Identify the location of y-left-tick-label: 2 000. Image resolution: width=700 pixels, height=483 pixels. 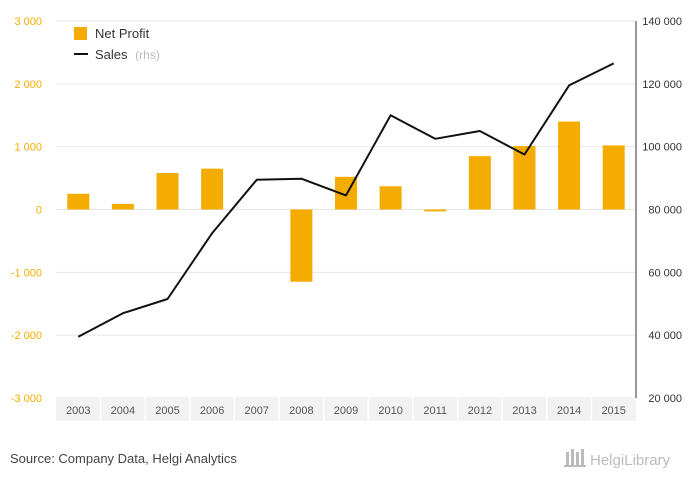
(28, 85).